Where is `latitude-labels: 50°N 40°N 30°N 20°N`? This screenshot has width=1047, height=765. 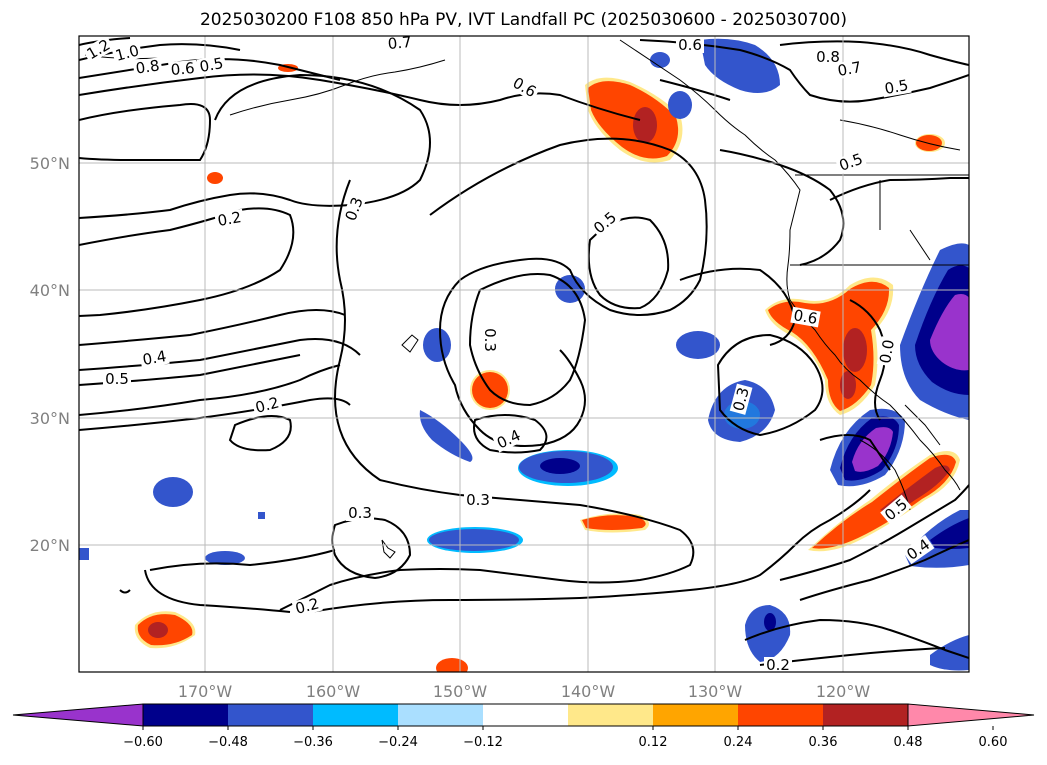 latitude-labels: 50°N 40°N 30°N 20°N is located at coordinates (50, 354).